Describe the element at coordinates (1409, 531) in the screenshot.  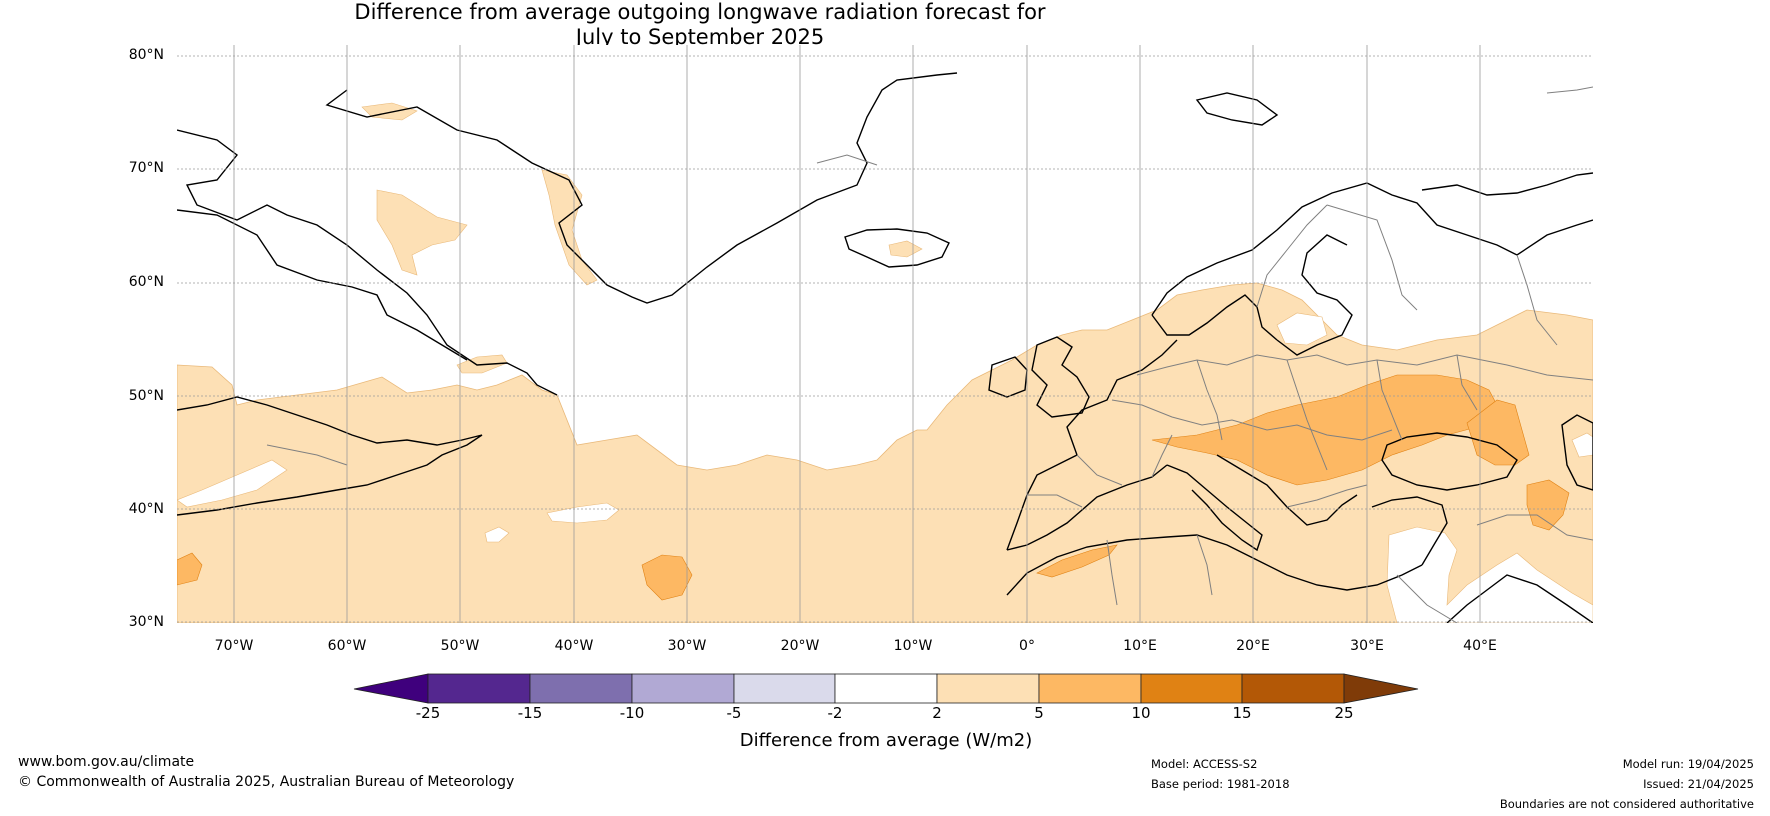
I see `levant-coast` at that location.